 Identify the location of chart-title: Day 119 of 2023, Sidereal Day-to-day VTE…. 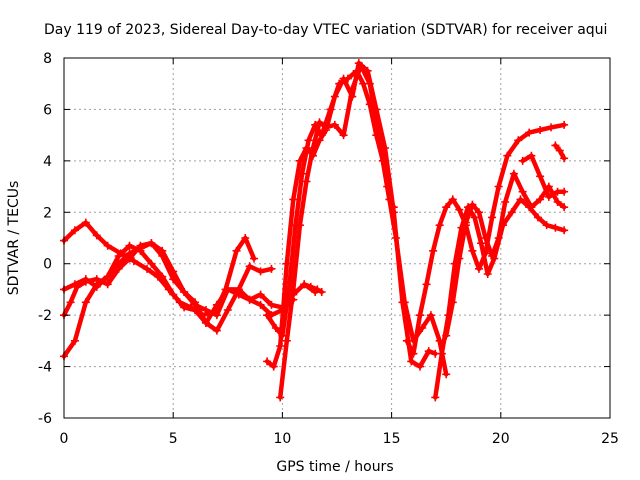
(325, 30).